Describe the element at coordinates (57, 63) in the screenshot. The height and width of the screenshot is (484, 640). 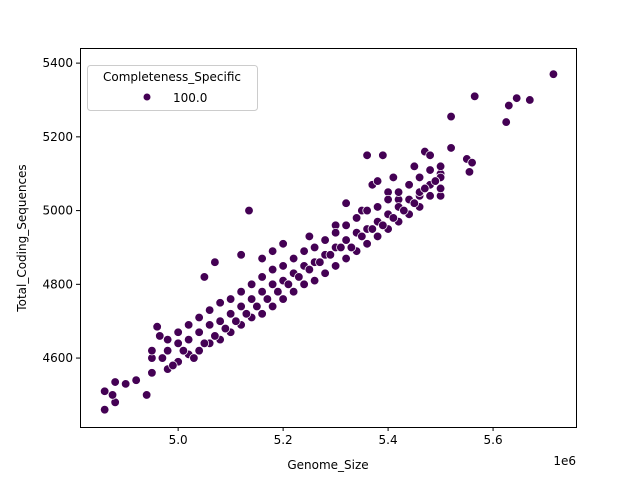
I see `y-tick-label: 5400` at that location.